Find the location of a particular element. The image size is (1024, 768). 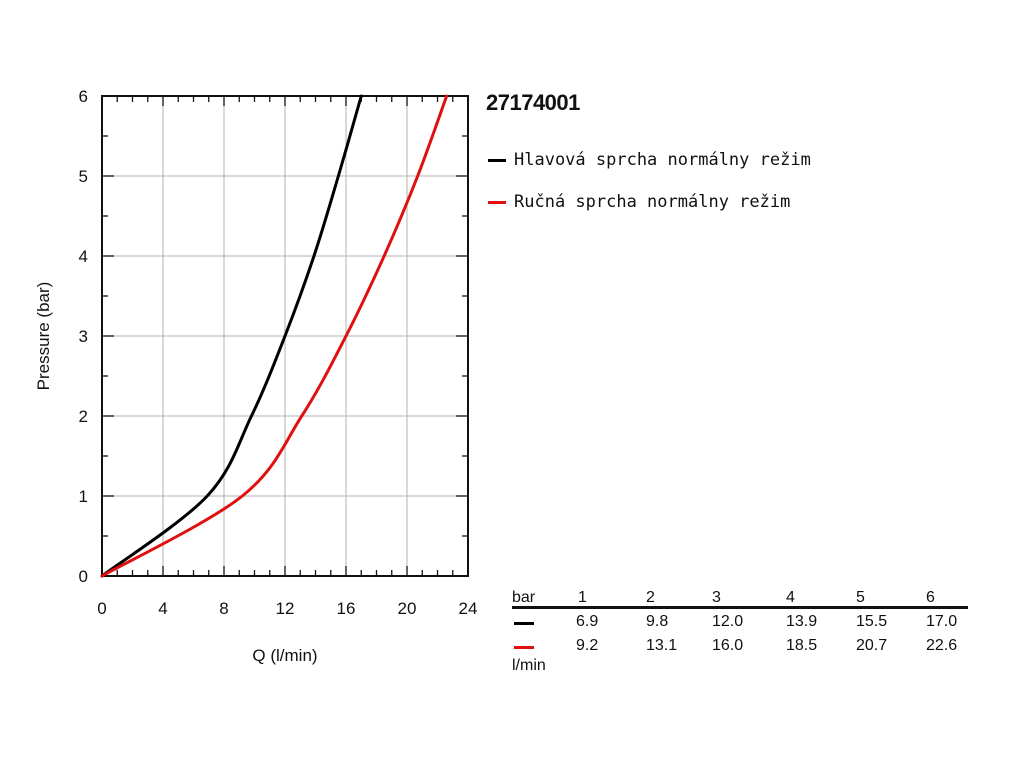

table-cell: 9.8 is located at coordinates (657, 621).